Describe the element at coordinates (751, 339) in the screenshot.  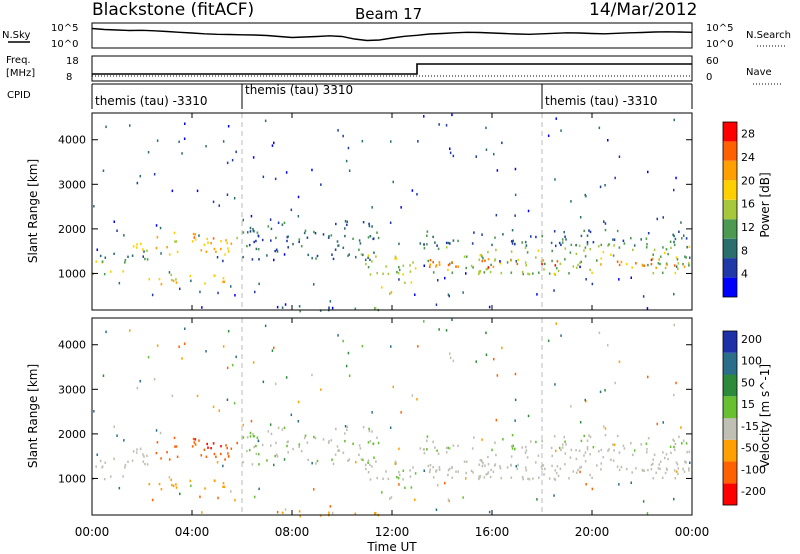
I see `velocity-colorbar-tick: 200` at that location.